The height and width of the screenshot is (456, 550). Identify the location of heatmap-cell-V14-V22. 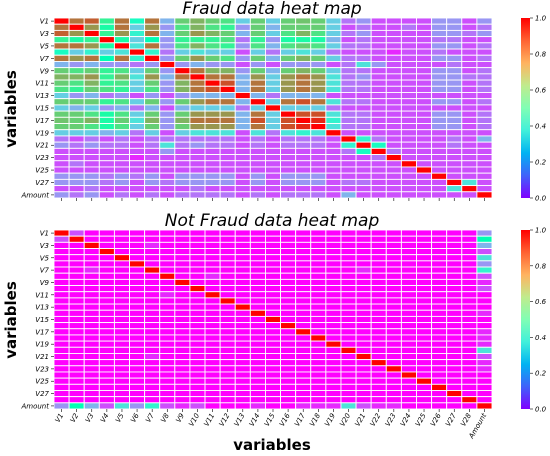
(378, 313).